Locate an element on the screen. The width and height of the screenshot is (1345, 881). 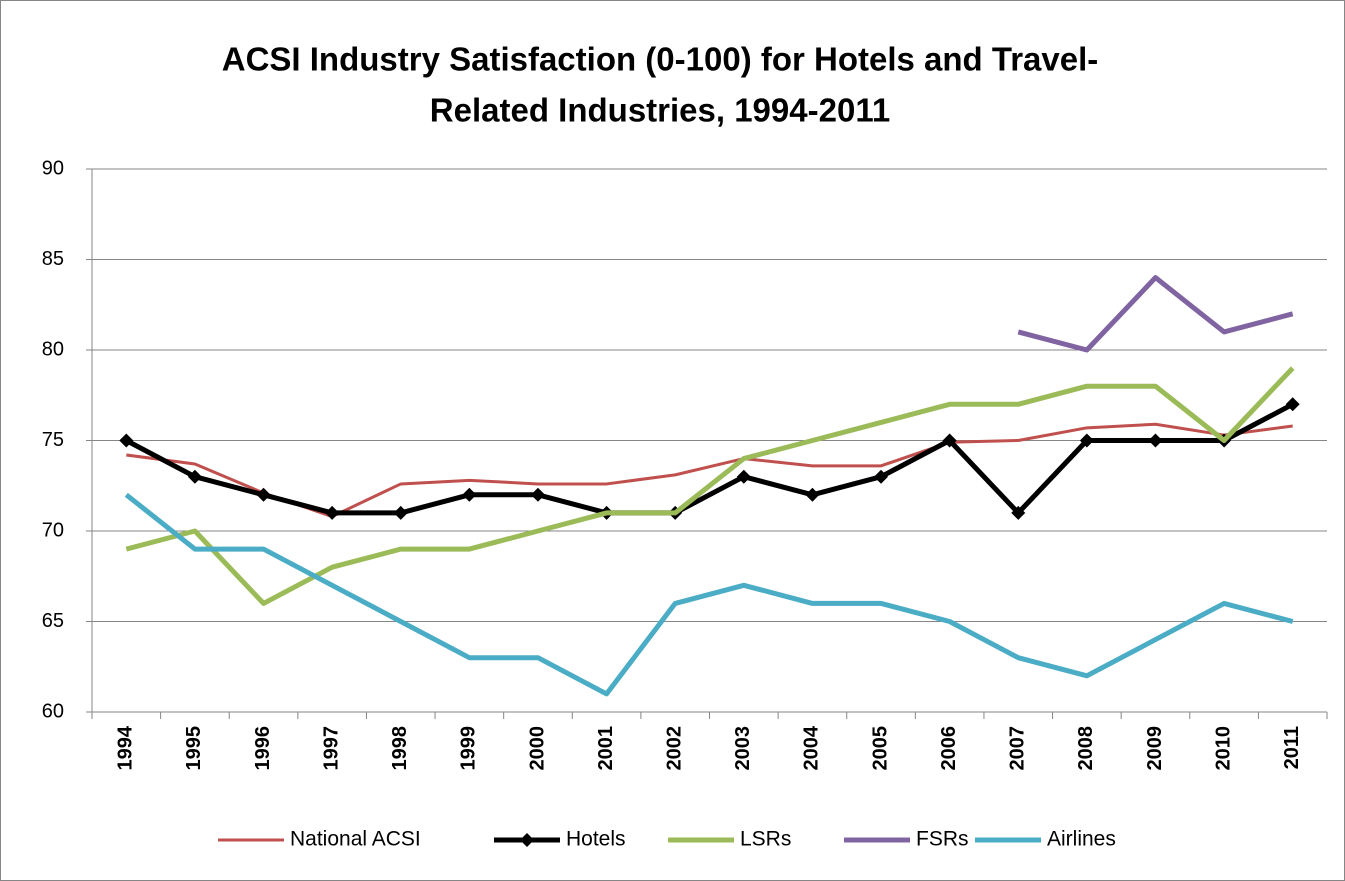
x-tick-label: 1995 is located at coordinates (194, 748).